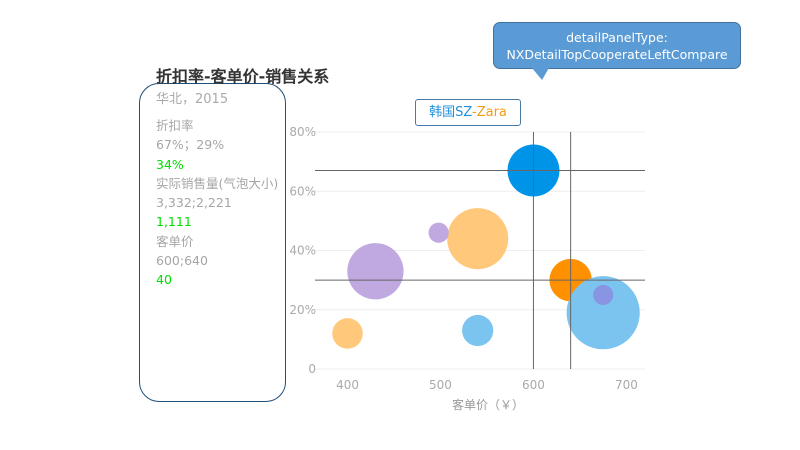  I want to click on unit-price-values: 600;640, so click(182, 261).